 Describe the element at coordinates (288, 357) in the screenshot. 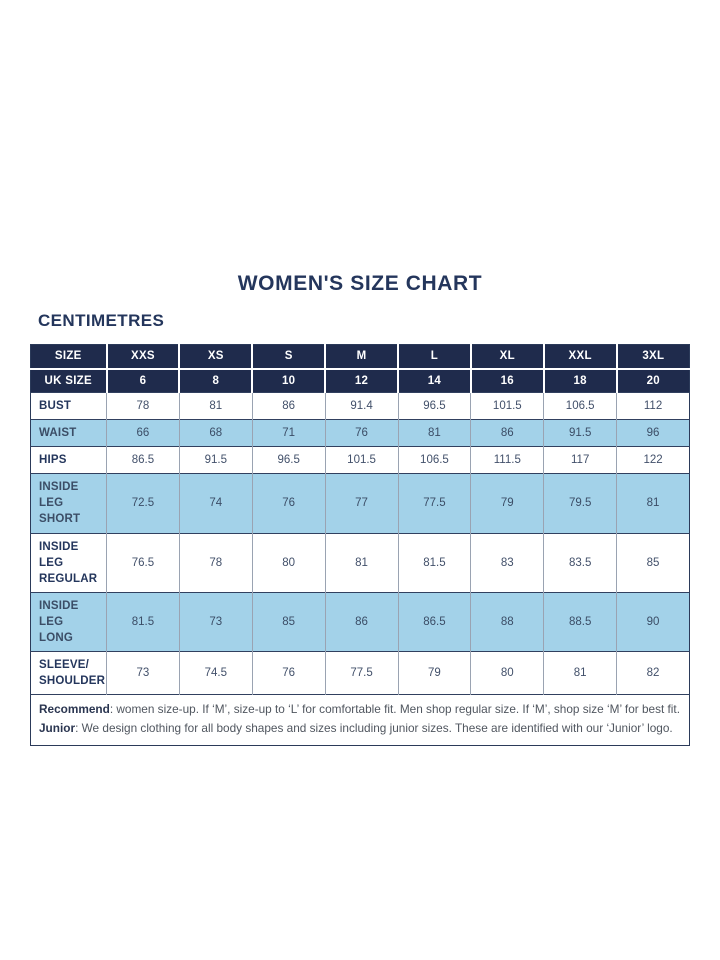

I see `size-col-header: S` at that location.